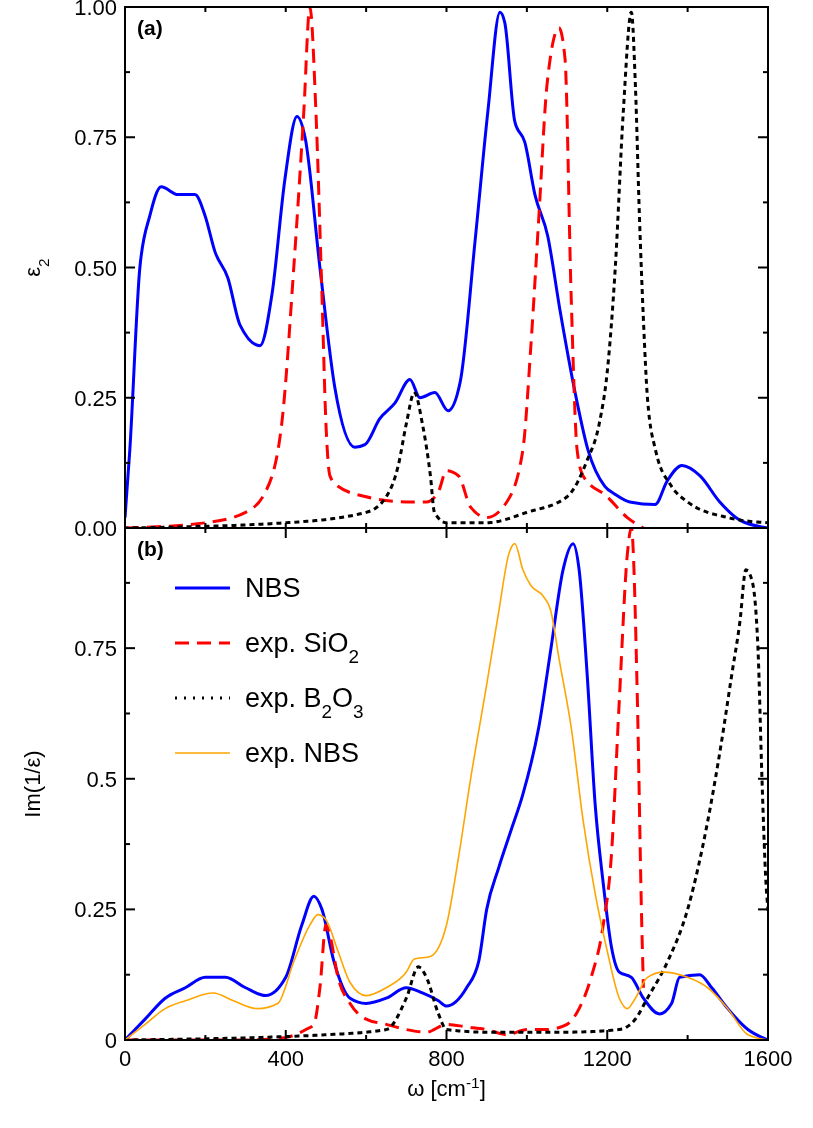 Image resolution: width=813 pixels, height=1128 pixels. I want to click on y-axis-title: Im(1/ε), so click(32, 784).